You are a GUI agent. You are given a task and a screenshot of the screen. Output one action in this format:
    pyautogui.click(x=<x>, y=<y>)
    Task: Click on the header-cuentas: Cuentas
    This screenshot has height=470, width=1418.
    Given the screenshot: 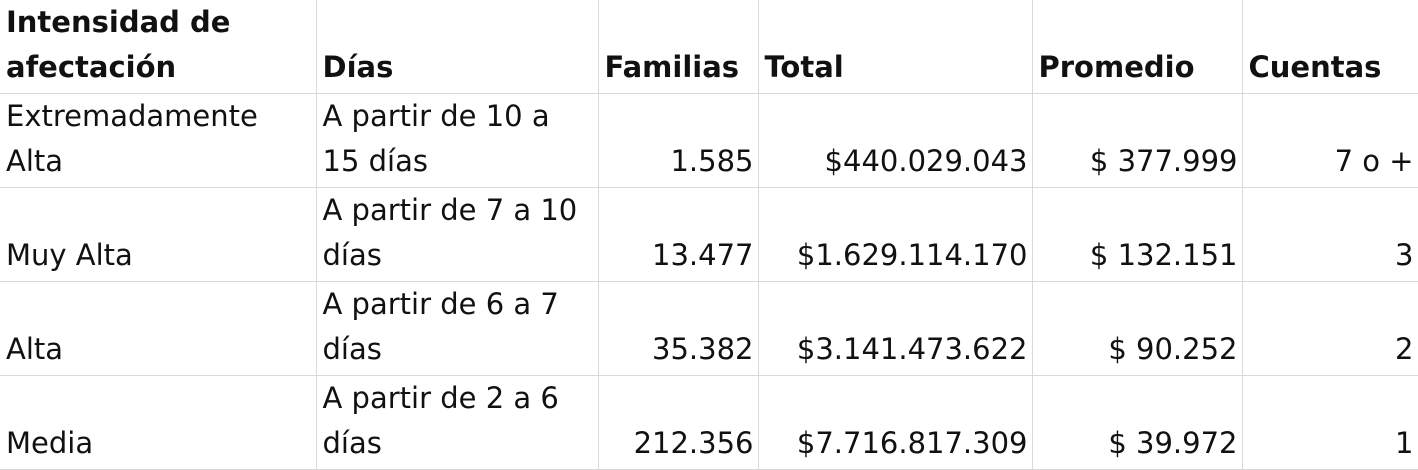 What is the action you would take?
    pyautogui.click(x=1329, y=47)
    